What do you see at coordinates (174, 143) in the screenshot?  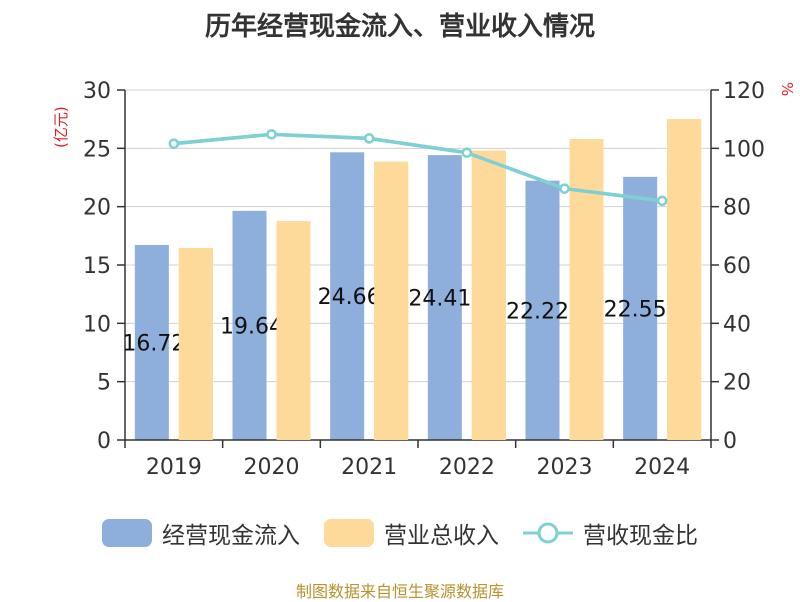 I see `point-ratio-top-2019` at bounding box center [174, 143].